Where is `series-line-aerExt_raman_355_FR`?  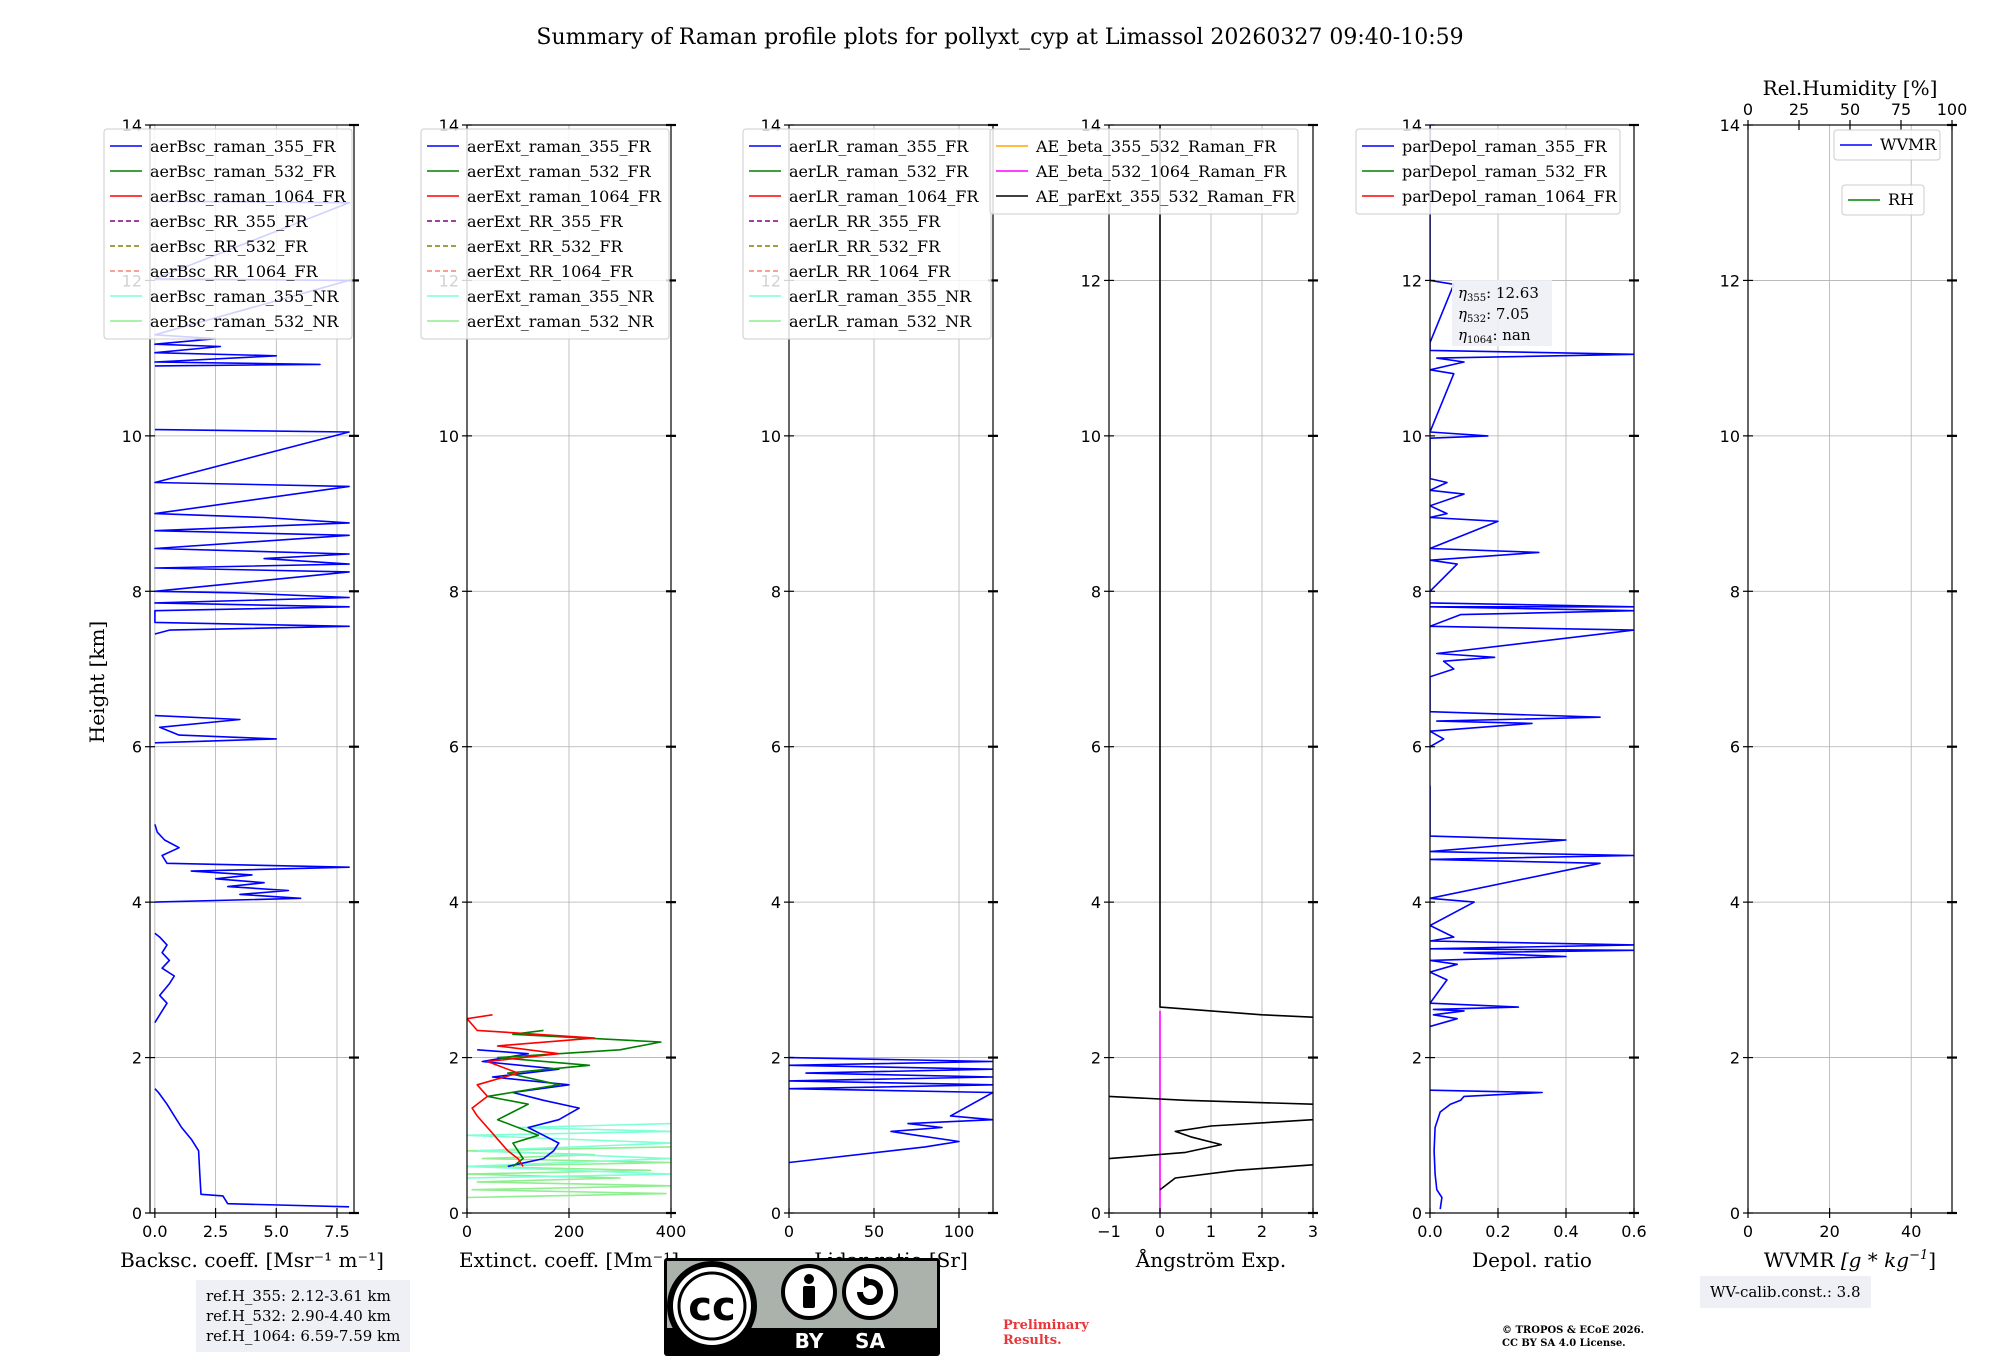 series-line-aerExt_raman_355_FR is located at coordinates (529, 1108).